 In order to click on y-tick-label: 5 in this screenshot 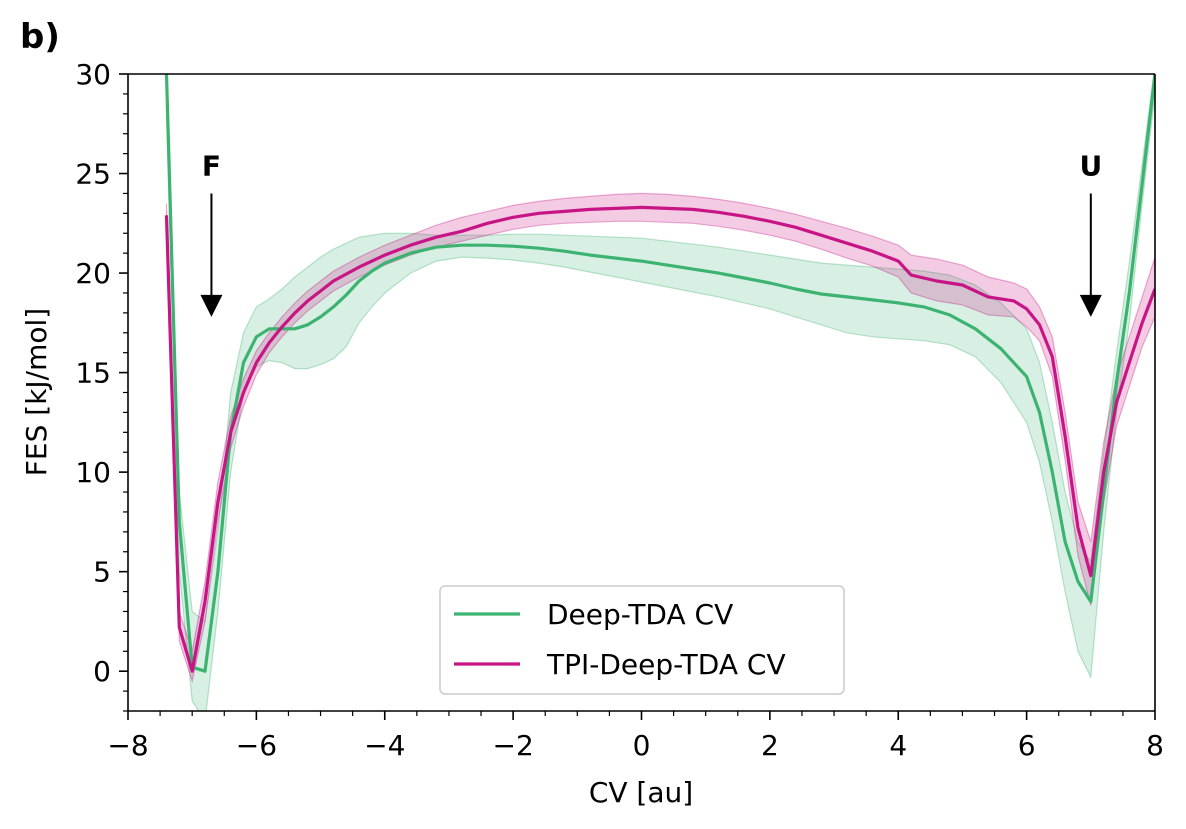, I will do `click(102, 572)`.